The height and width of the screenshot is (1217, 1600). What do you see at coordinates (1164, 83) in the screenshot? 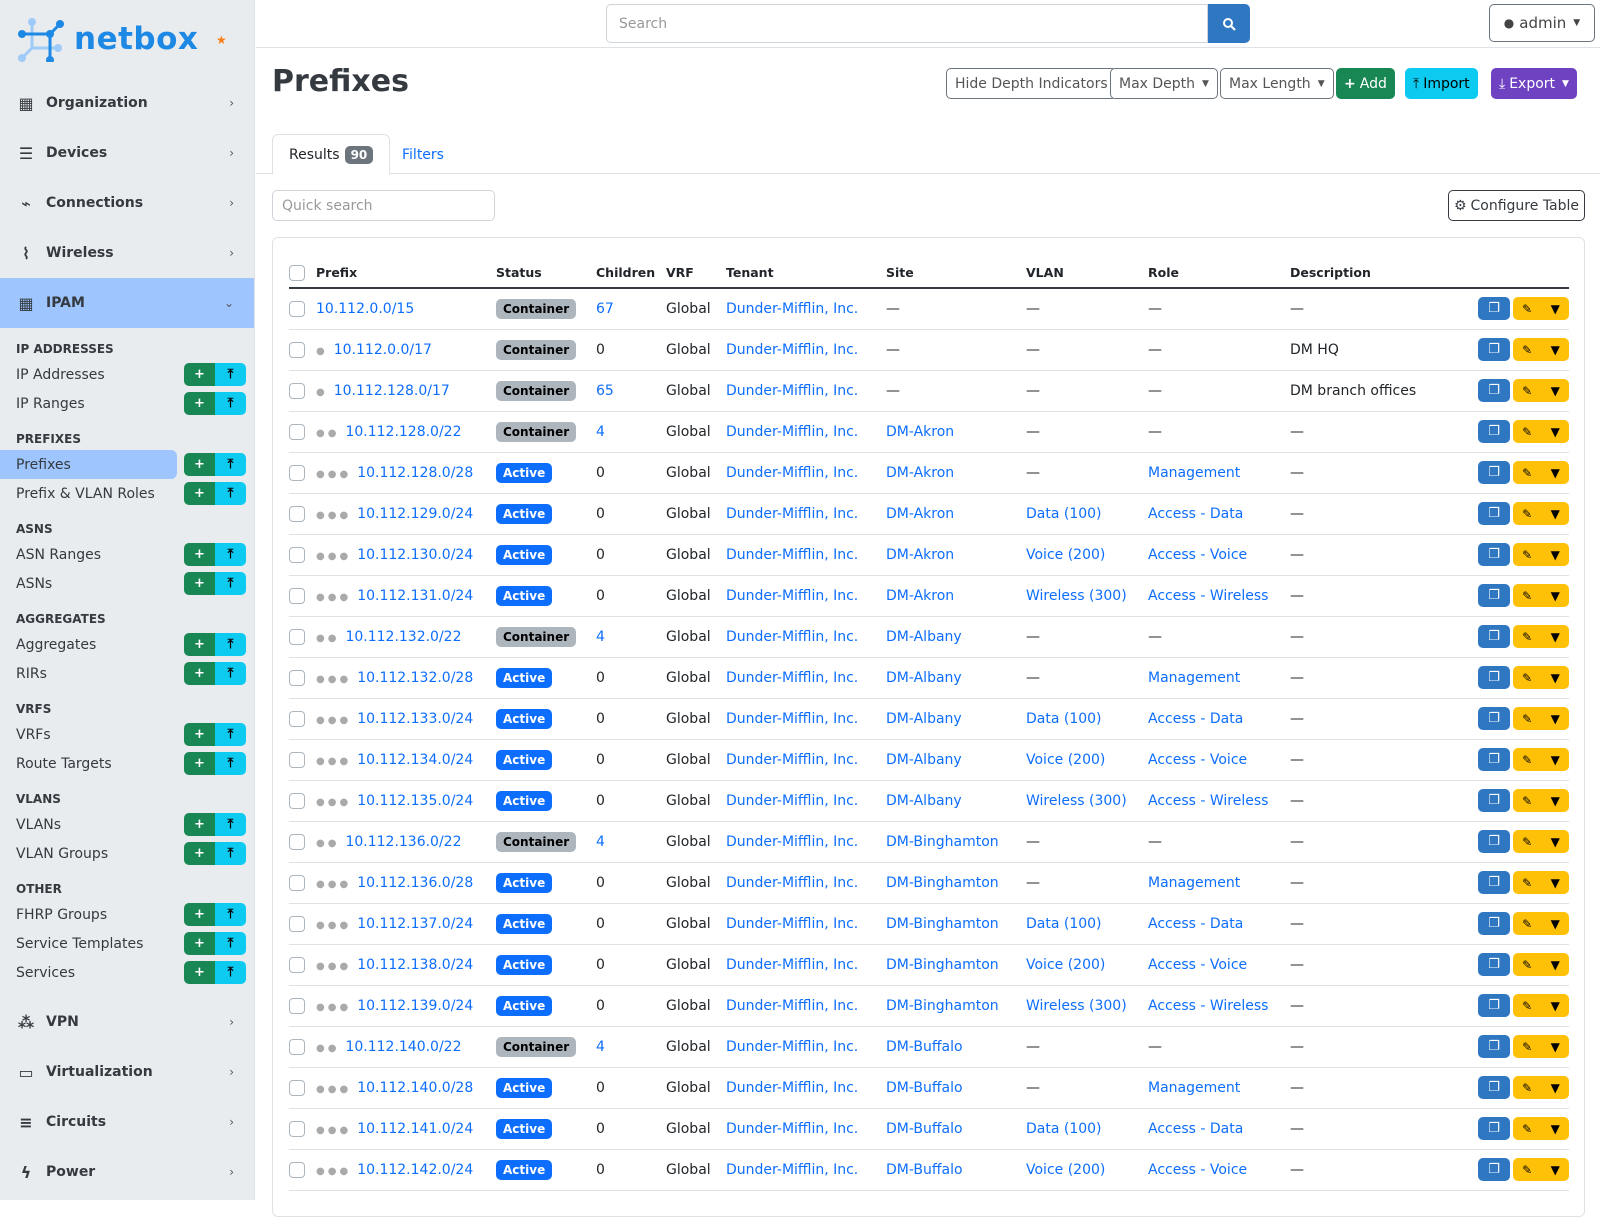
I see `max-depth-dropdown: Max Depth ▼` at bounding box center [1164, 83].